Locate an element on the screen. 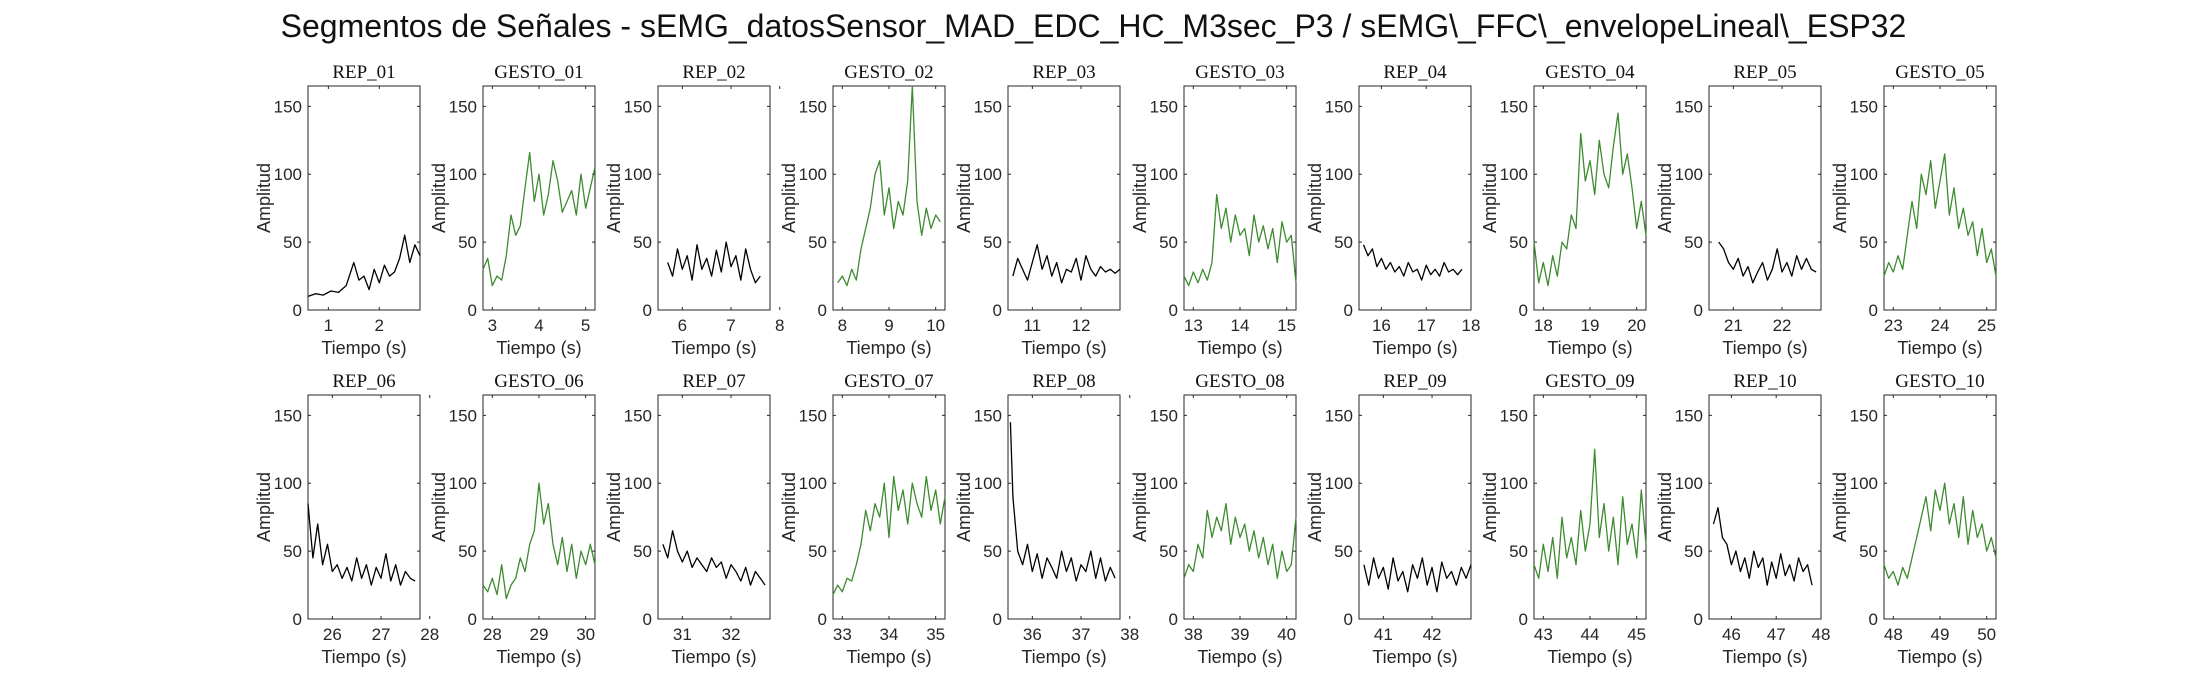  x-tick-label: 43 is located at coordinates (1543, 634).